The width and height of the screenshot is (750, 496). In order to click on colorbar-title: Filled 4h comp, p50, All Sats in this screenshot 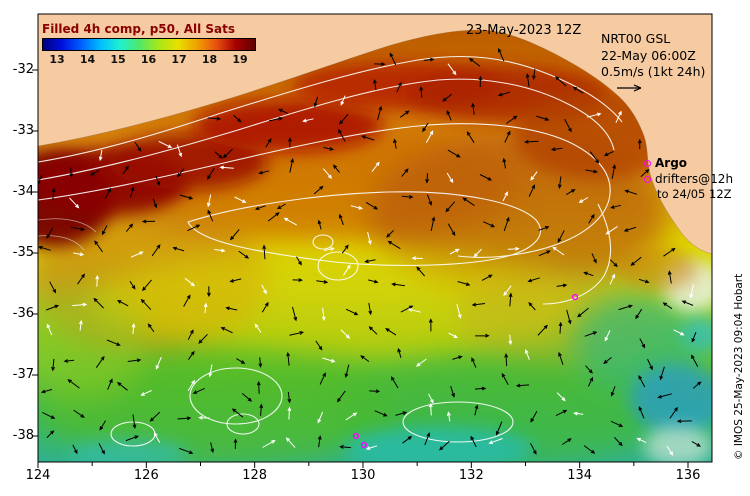, I will do `click(139, 29)`.